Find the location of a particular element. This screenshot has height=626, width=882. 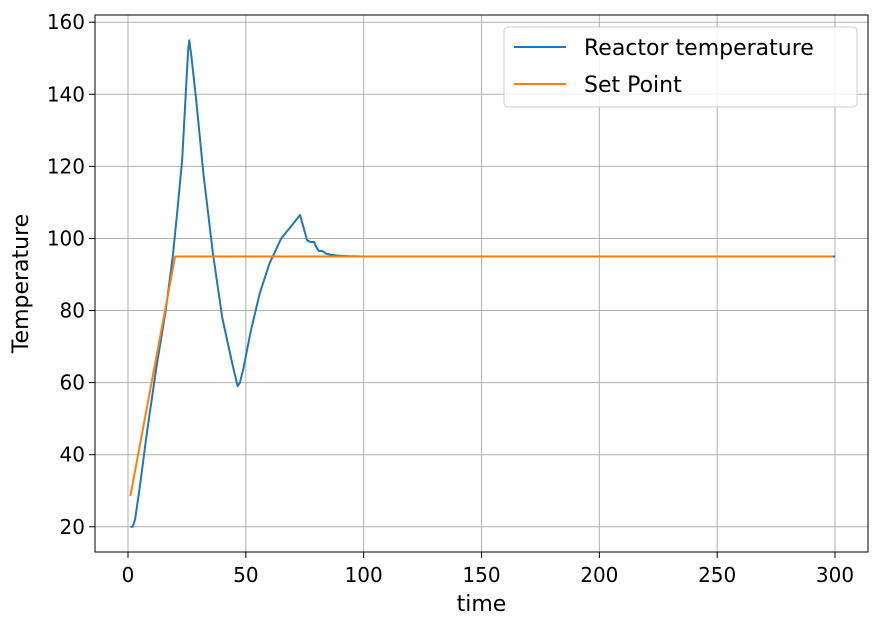

legend-box is located at coordinates (680, 67).